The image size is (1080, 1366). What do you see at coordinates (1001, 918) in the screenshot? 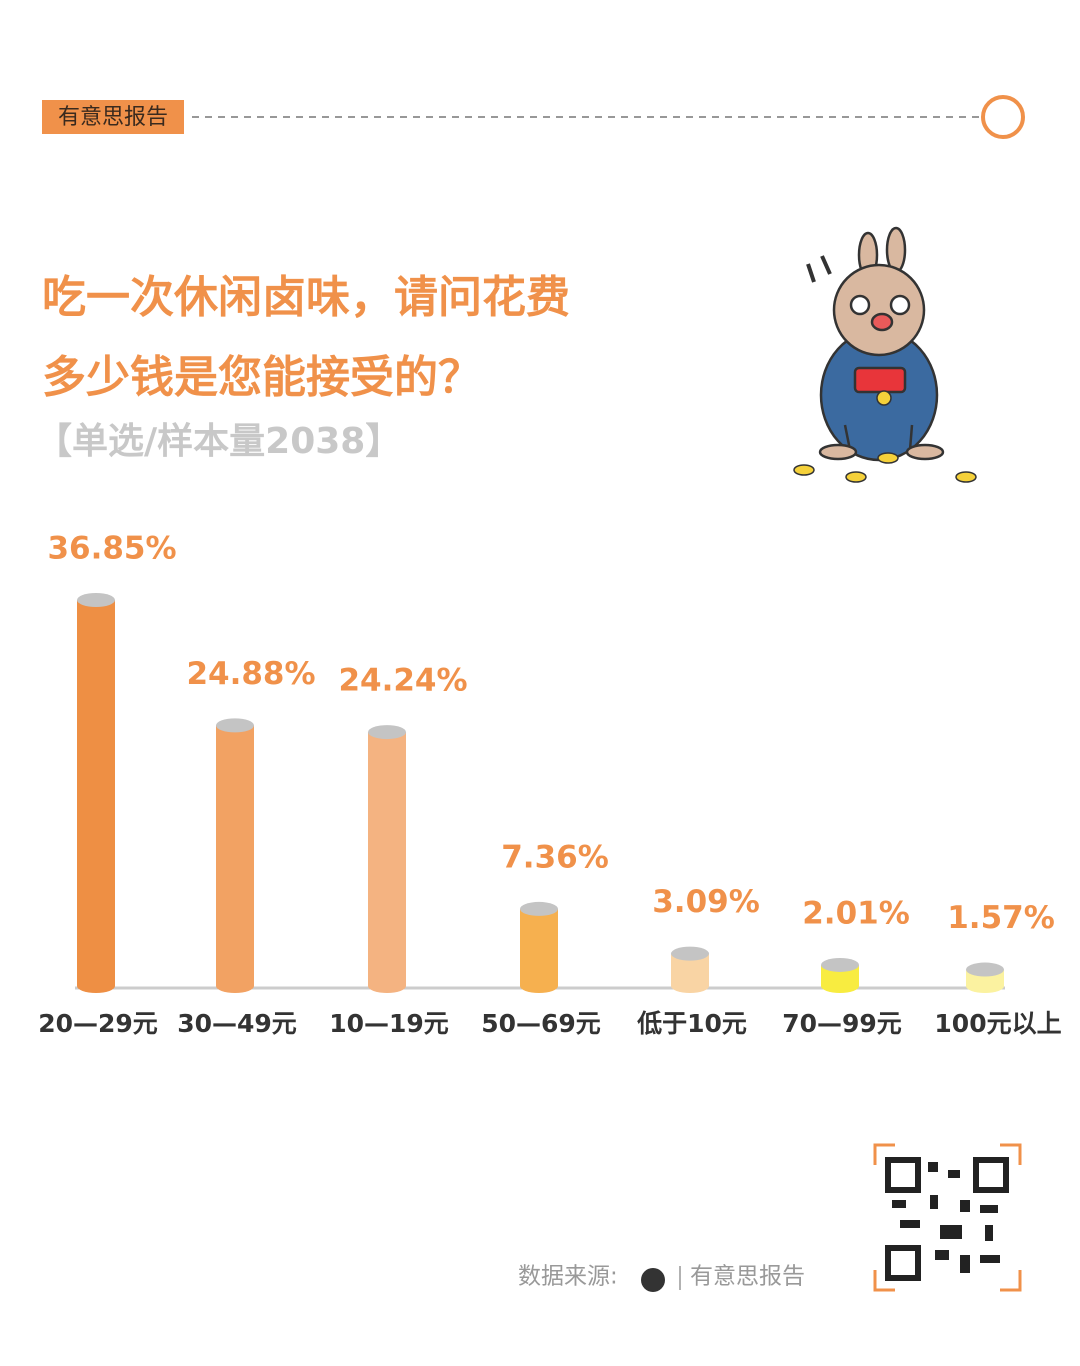
I see `value-label: 1.57%` at bounding box center [1001, 918].